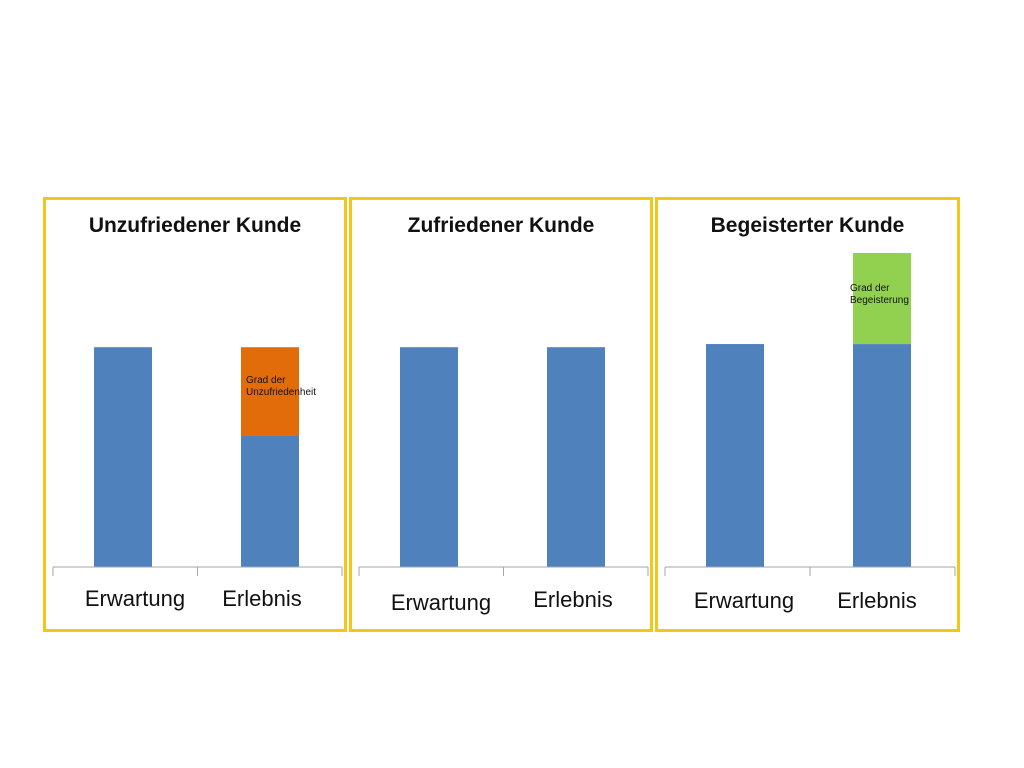 Image resolution: width=1024 pixels, height=768 pixels. I want to click on segment-label-begeisterung: Grad der Begeisterung, so click(879, 294).